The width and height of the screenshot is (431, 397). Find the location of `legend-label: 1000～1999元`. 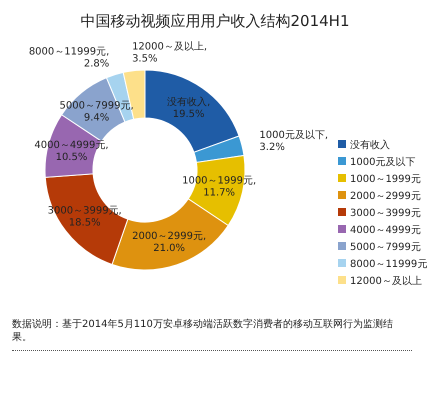

legend-label: 1000～1999元 is located at coordinates (385, 179).